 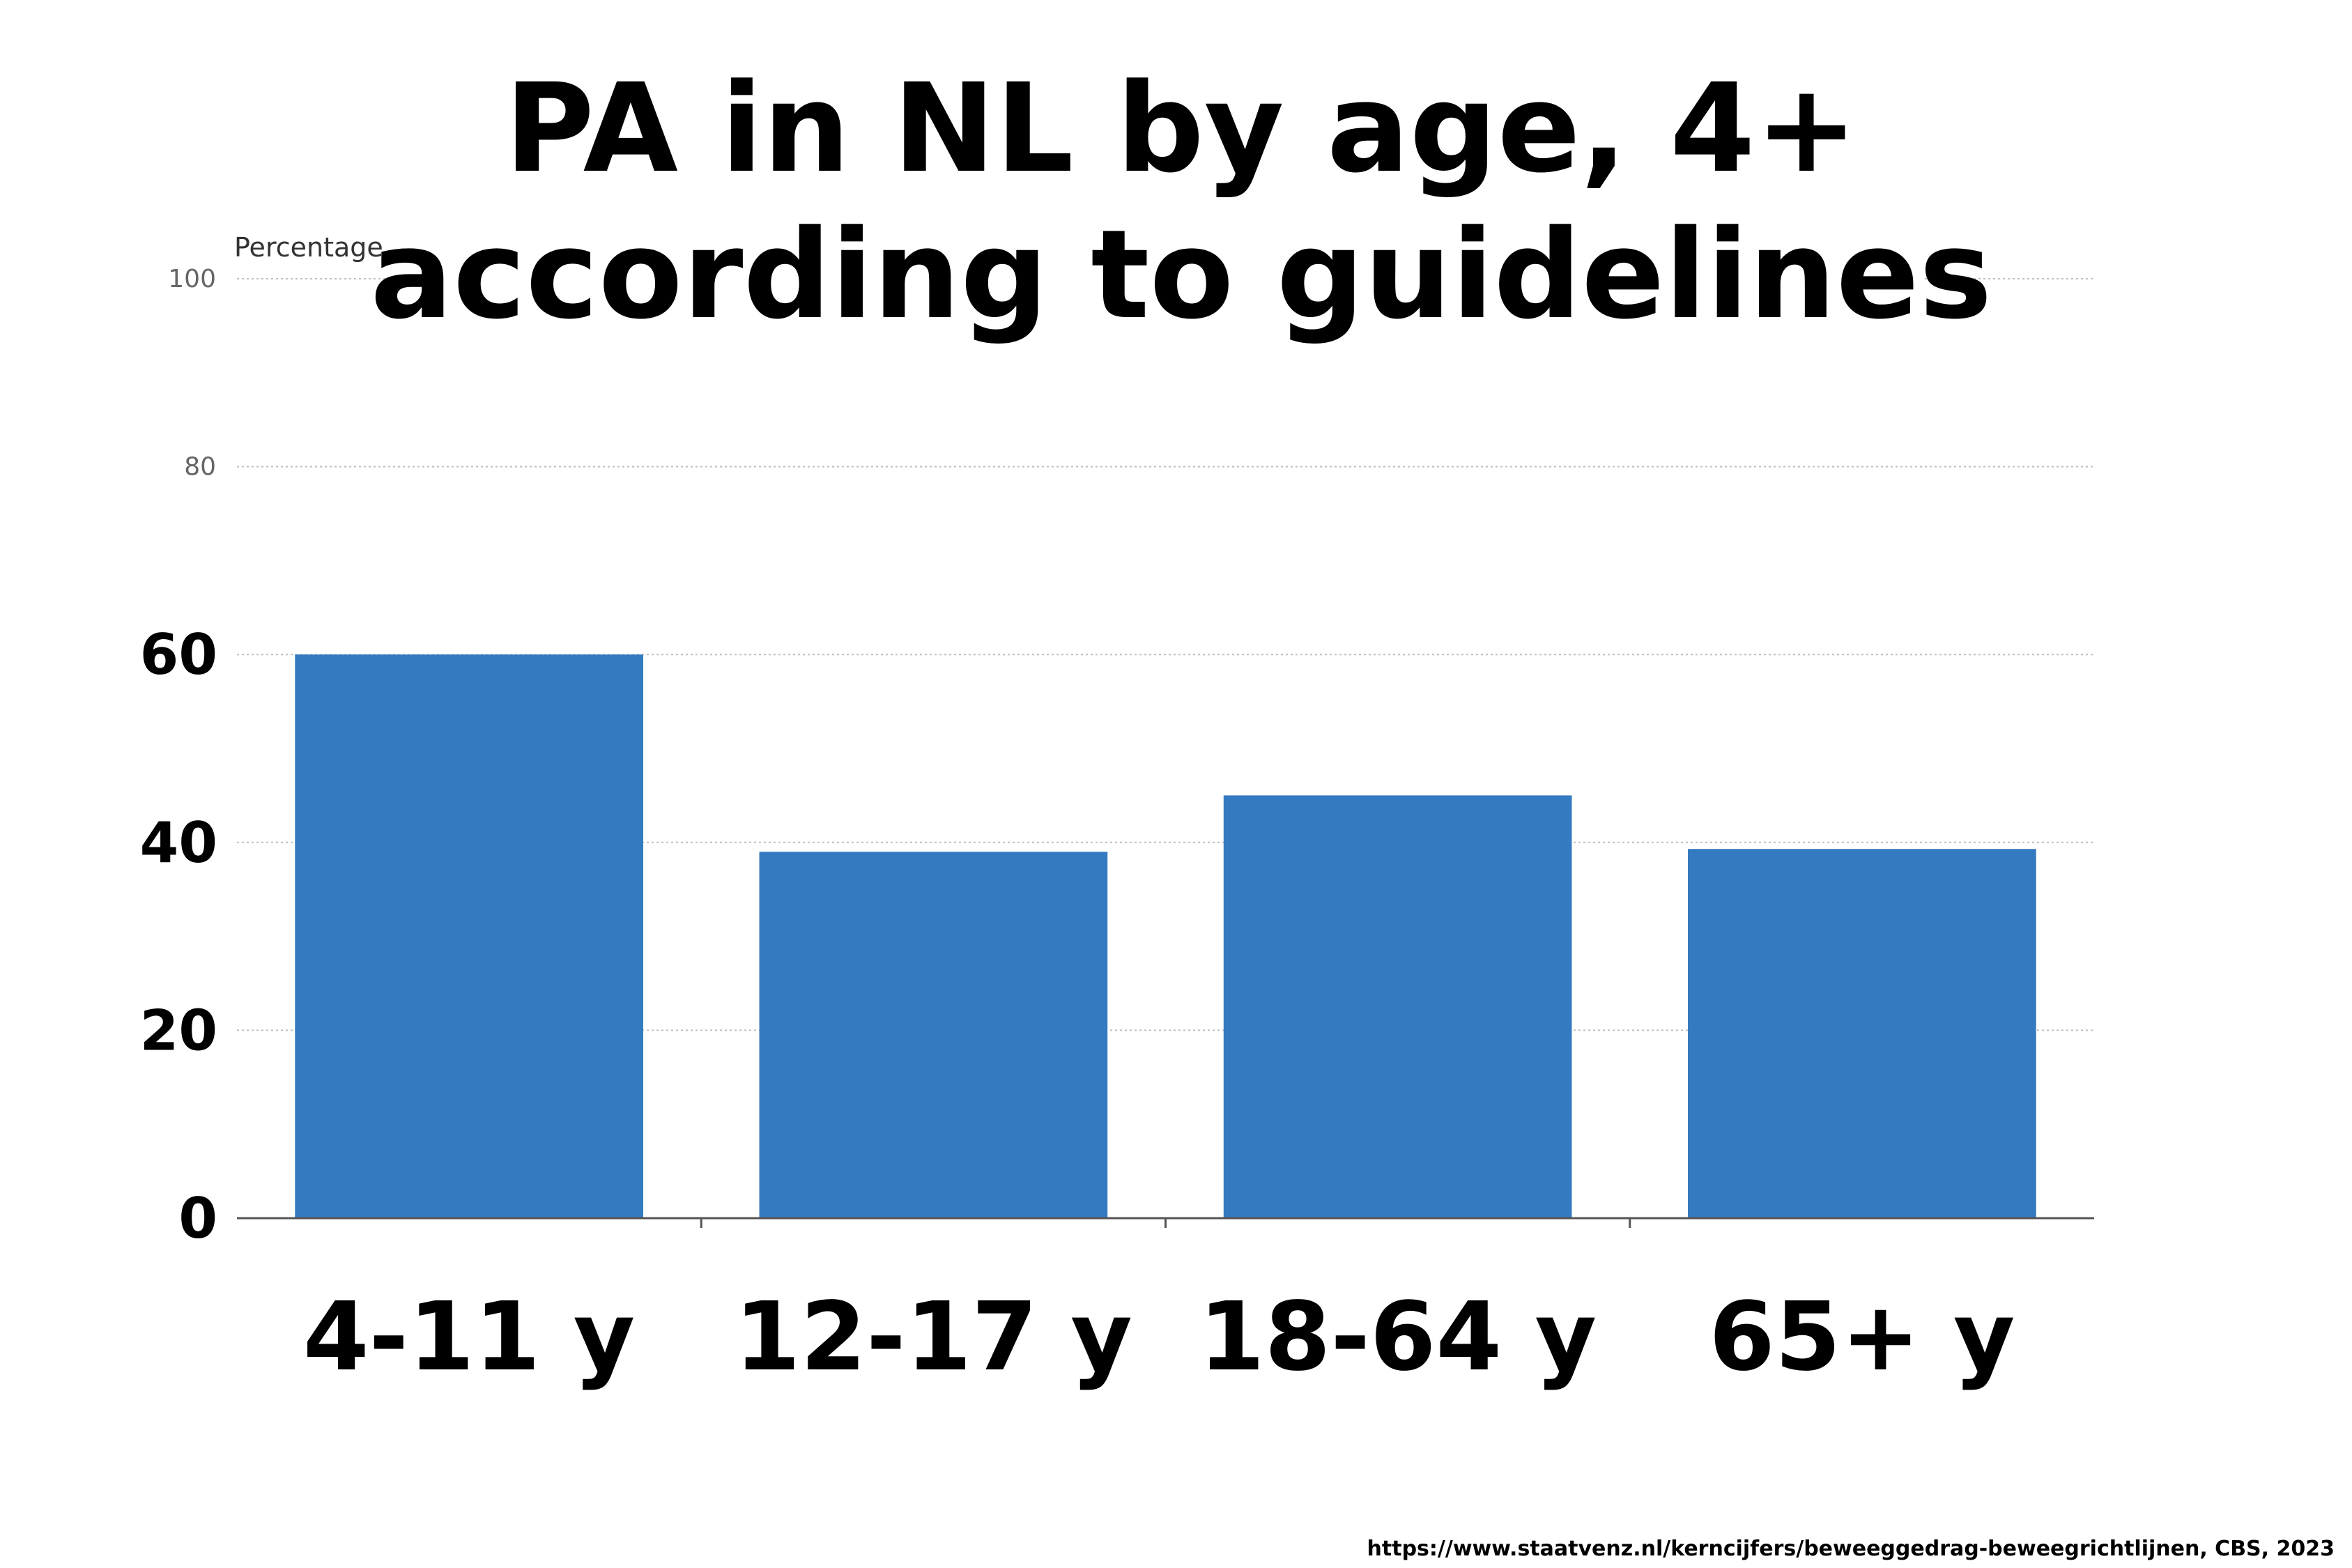 What do you see at coordinates (469, 1337) in the screenshot?
I see `x-tick-label: 4-11 y` at bounding box center [469, 1337].